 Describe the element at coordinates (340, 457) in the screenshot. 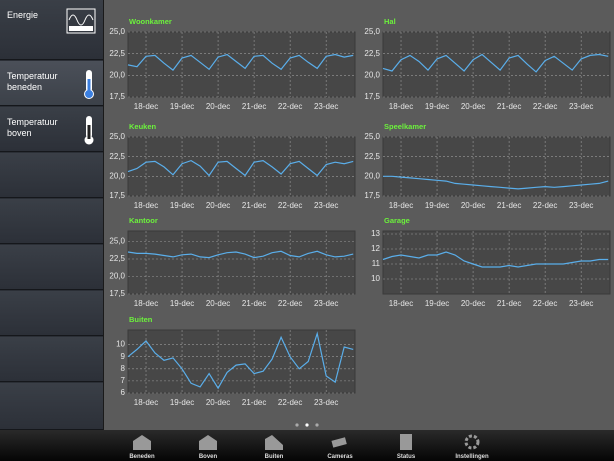

I see `tab-label: Cameras` at that location.